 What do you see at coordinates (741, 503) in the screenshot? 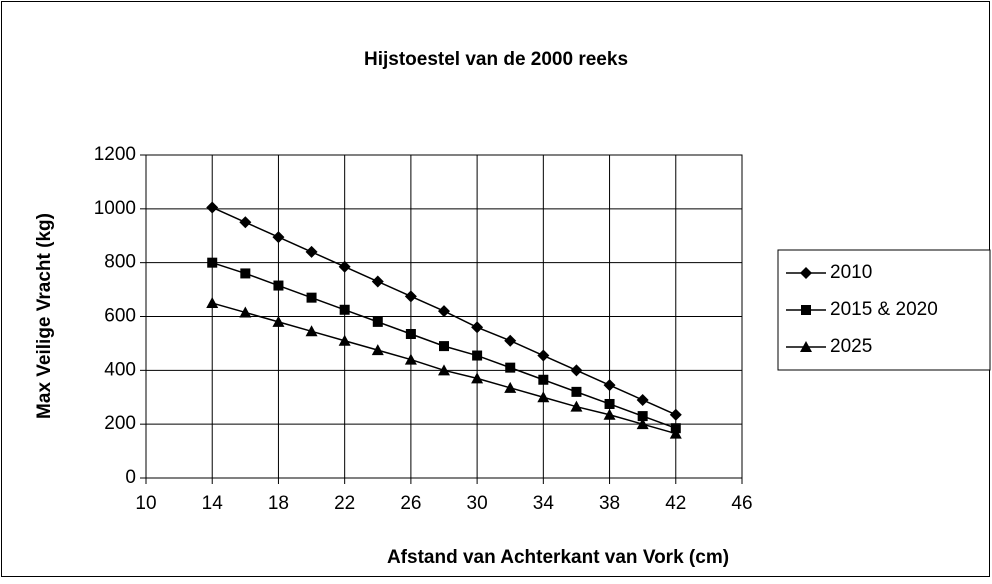
I see `x-tick-label: 46` at bounding box center [741, 503].